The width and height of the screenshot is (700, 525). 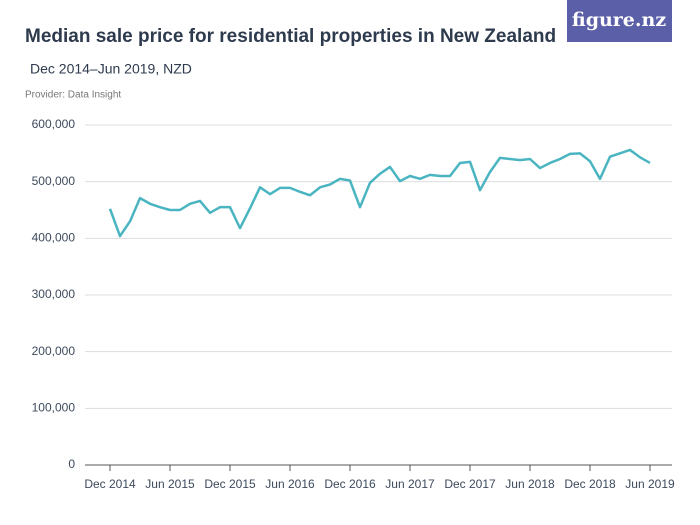 I want to click on y-tick-label: 500,000, so click(x=54, y=181).